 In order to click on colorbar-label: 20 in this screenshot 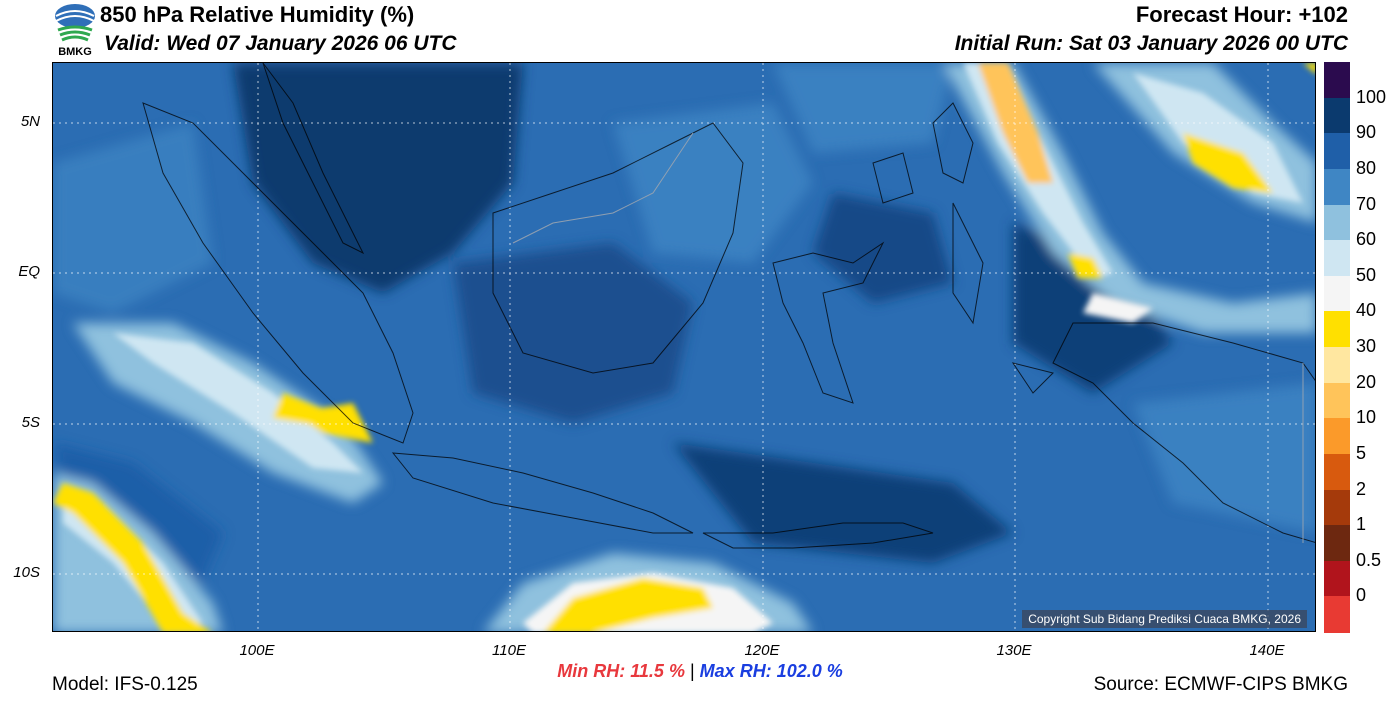, I will do `click(1366, 381)`.